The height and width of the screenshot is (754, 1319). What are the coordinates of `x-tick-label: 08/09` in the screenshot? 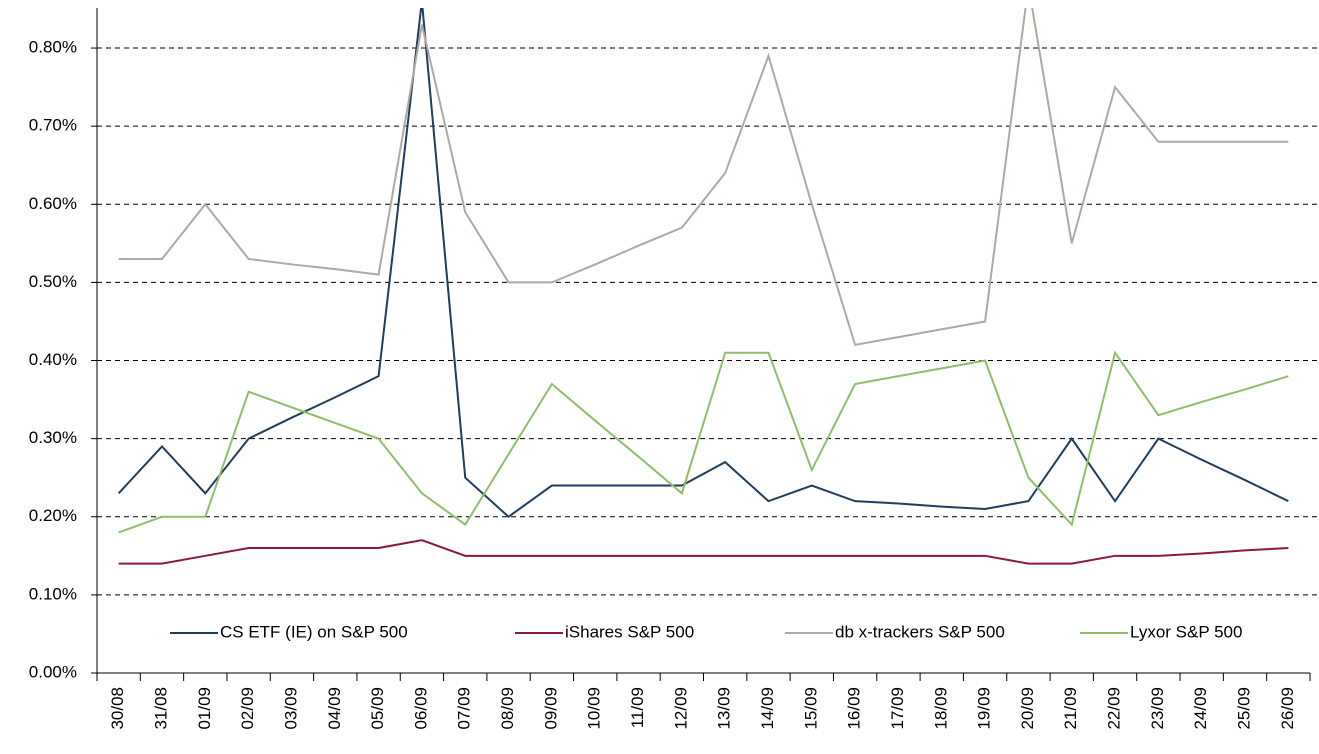 It's located at (507, 708).